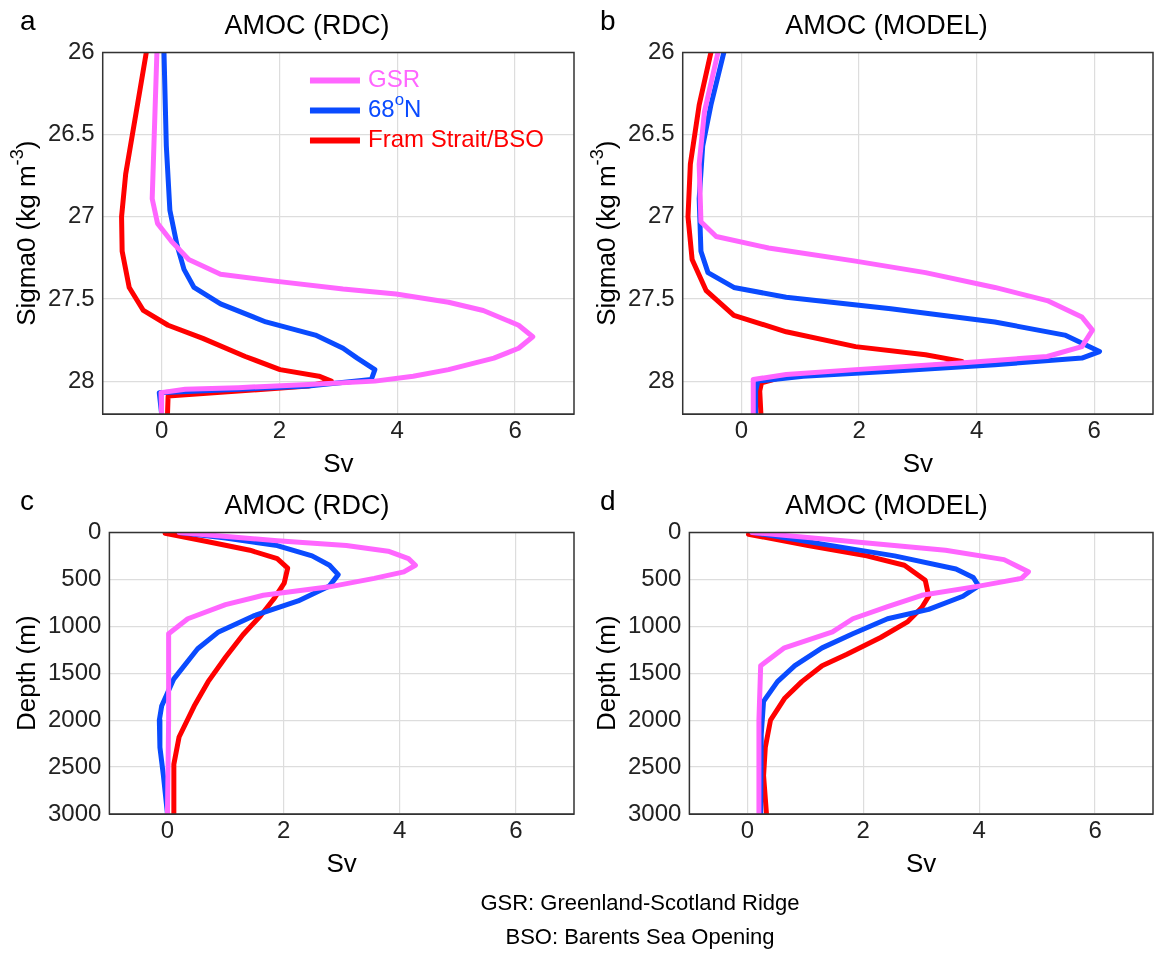  I want to click on text: BSO: Barents Sea Opening, so click(640, 937).